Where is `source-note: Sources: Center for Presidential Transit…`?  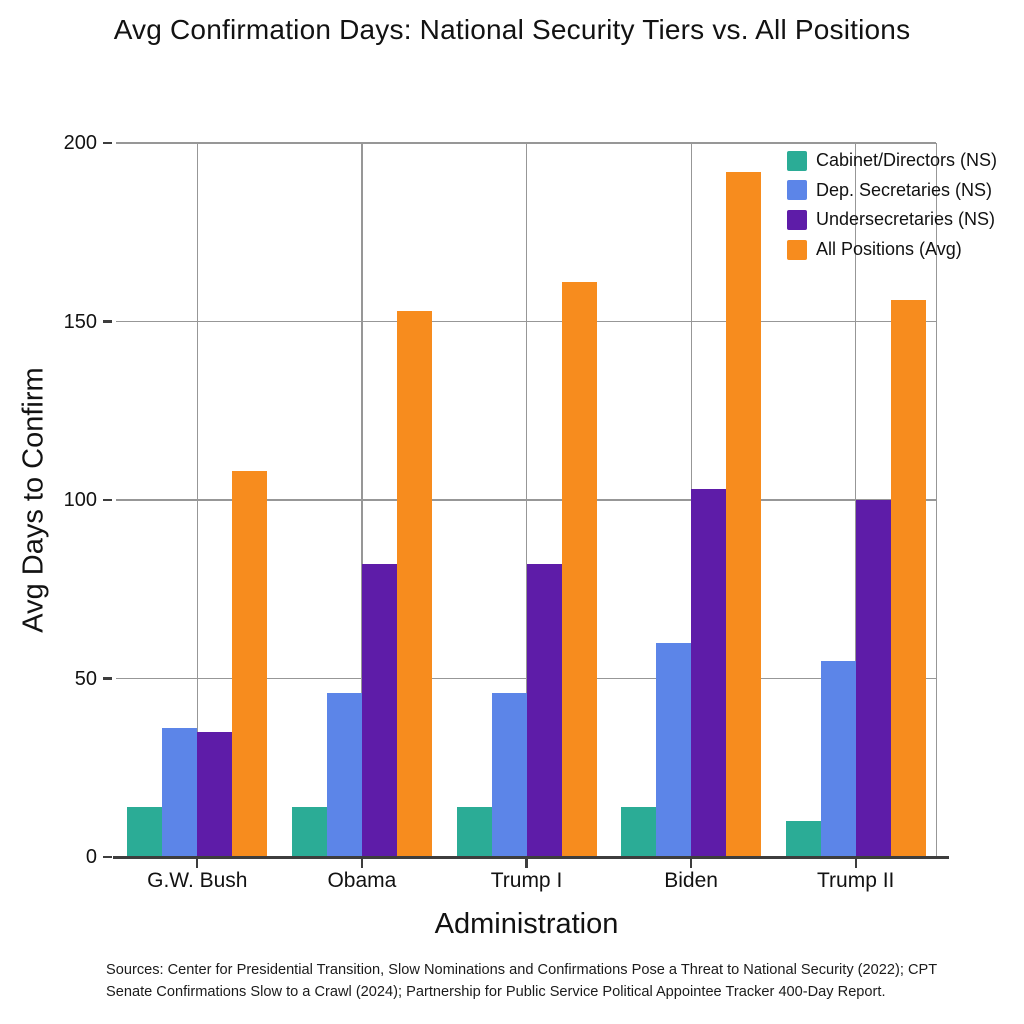
source-note: Sources: Center for Presidential Transit… is located at coordinates (521, 981).